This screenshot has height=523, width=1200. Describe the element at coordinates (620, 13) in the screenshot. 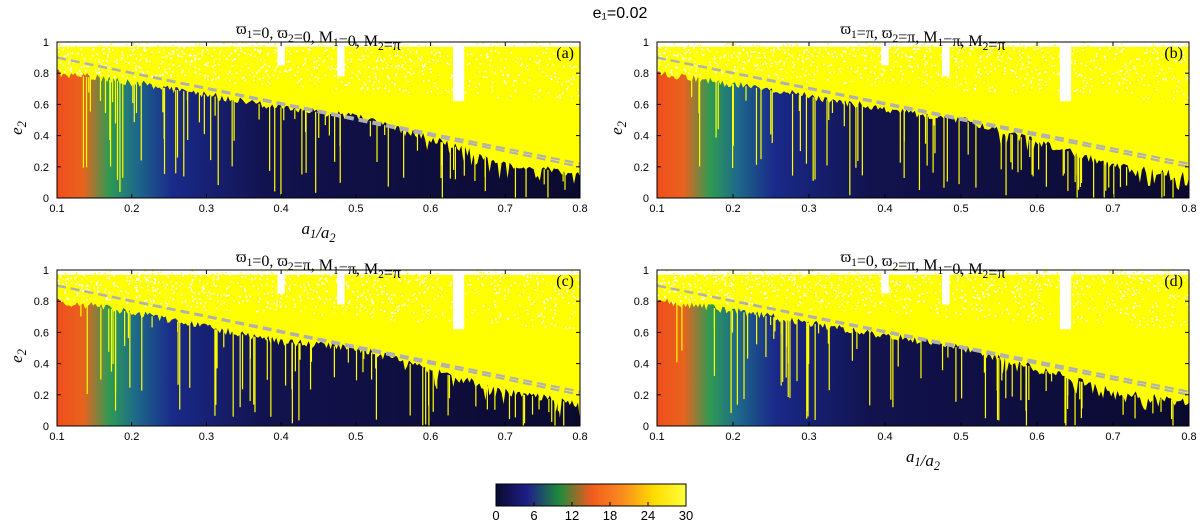

I see `figure-title: e₁=0.02` at that location.